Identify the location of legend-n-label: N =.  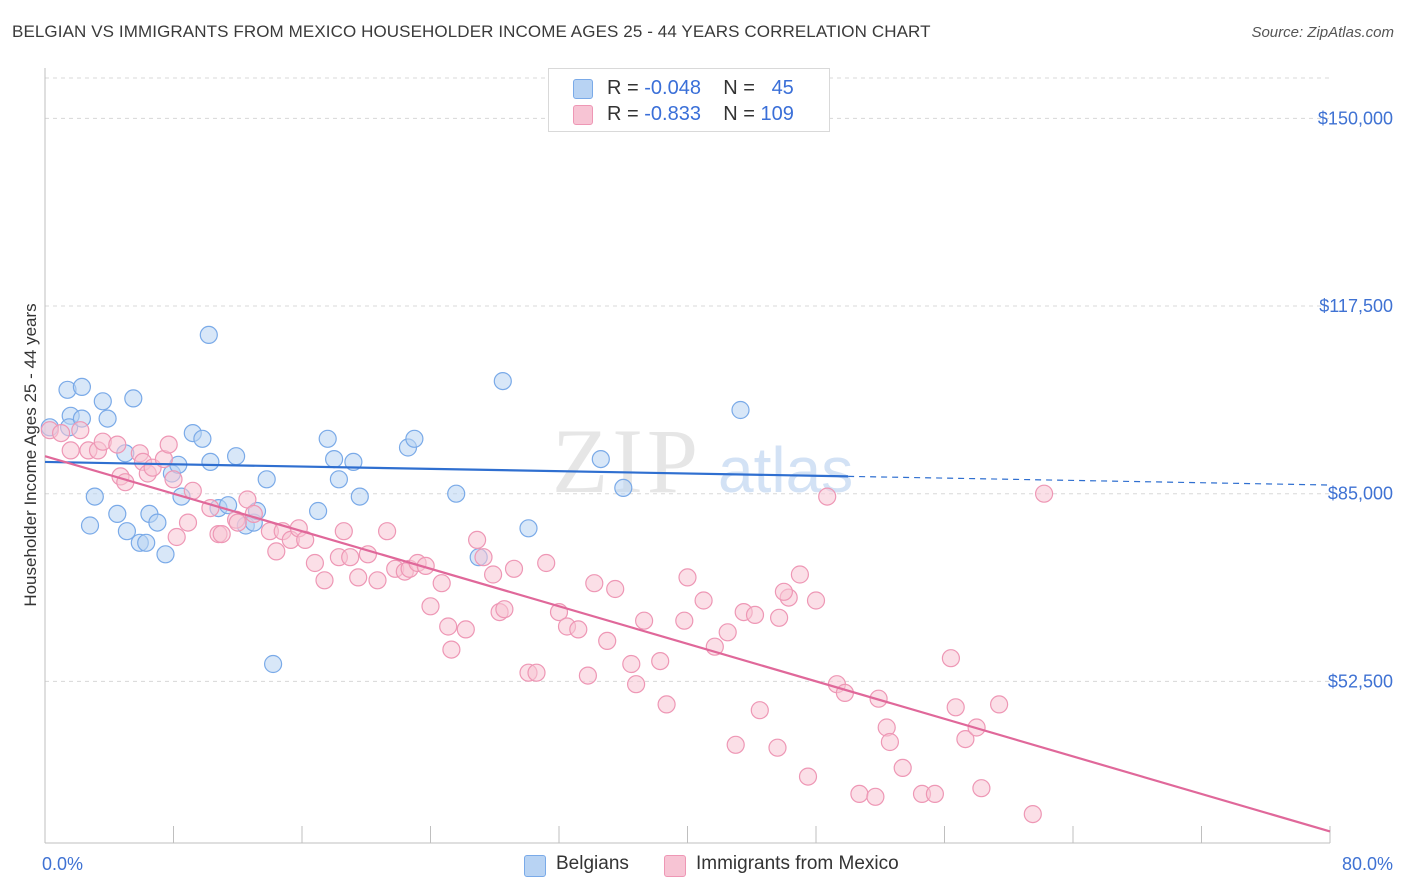
(739, 114).